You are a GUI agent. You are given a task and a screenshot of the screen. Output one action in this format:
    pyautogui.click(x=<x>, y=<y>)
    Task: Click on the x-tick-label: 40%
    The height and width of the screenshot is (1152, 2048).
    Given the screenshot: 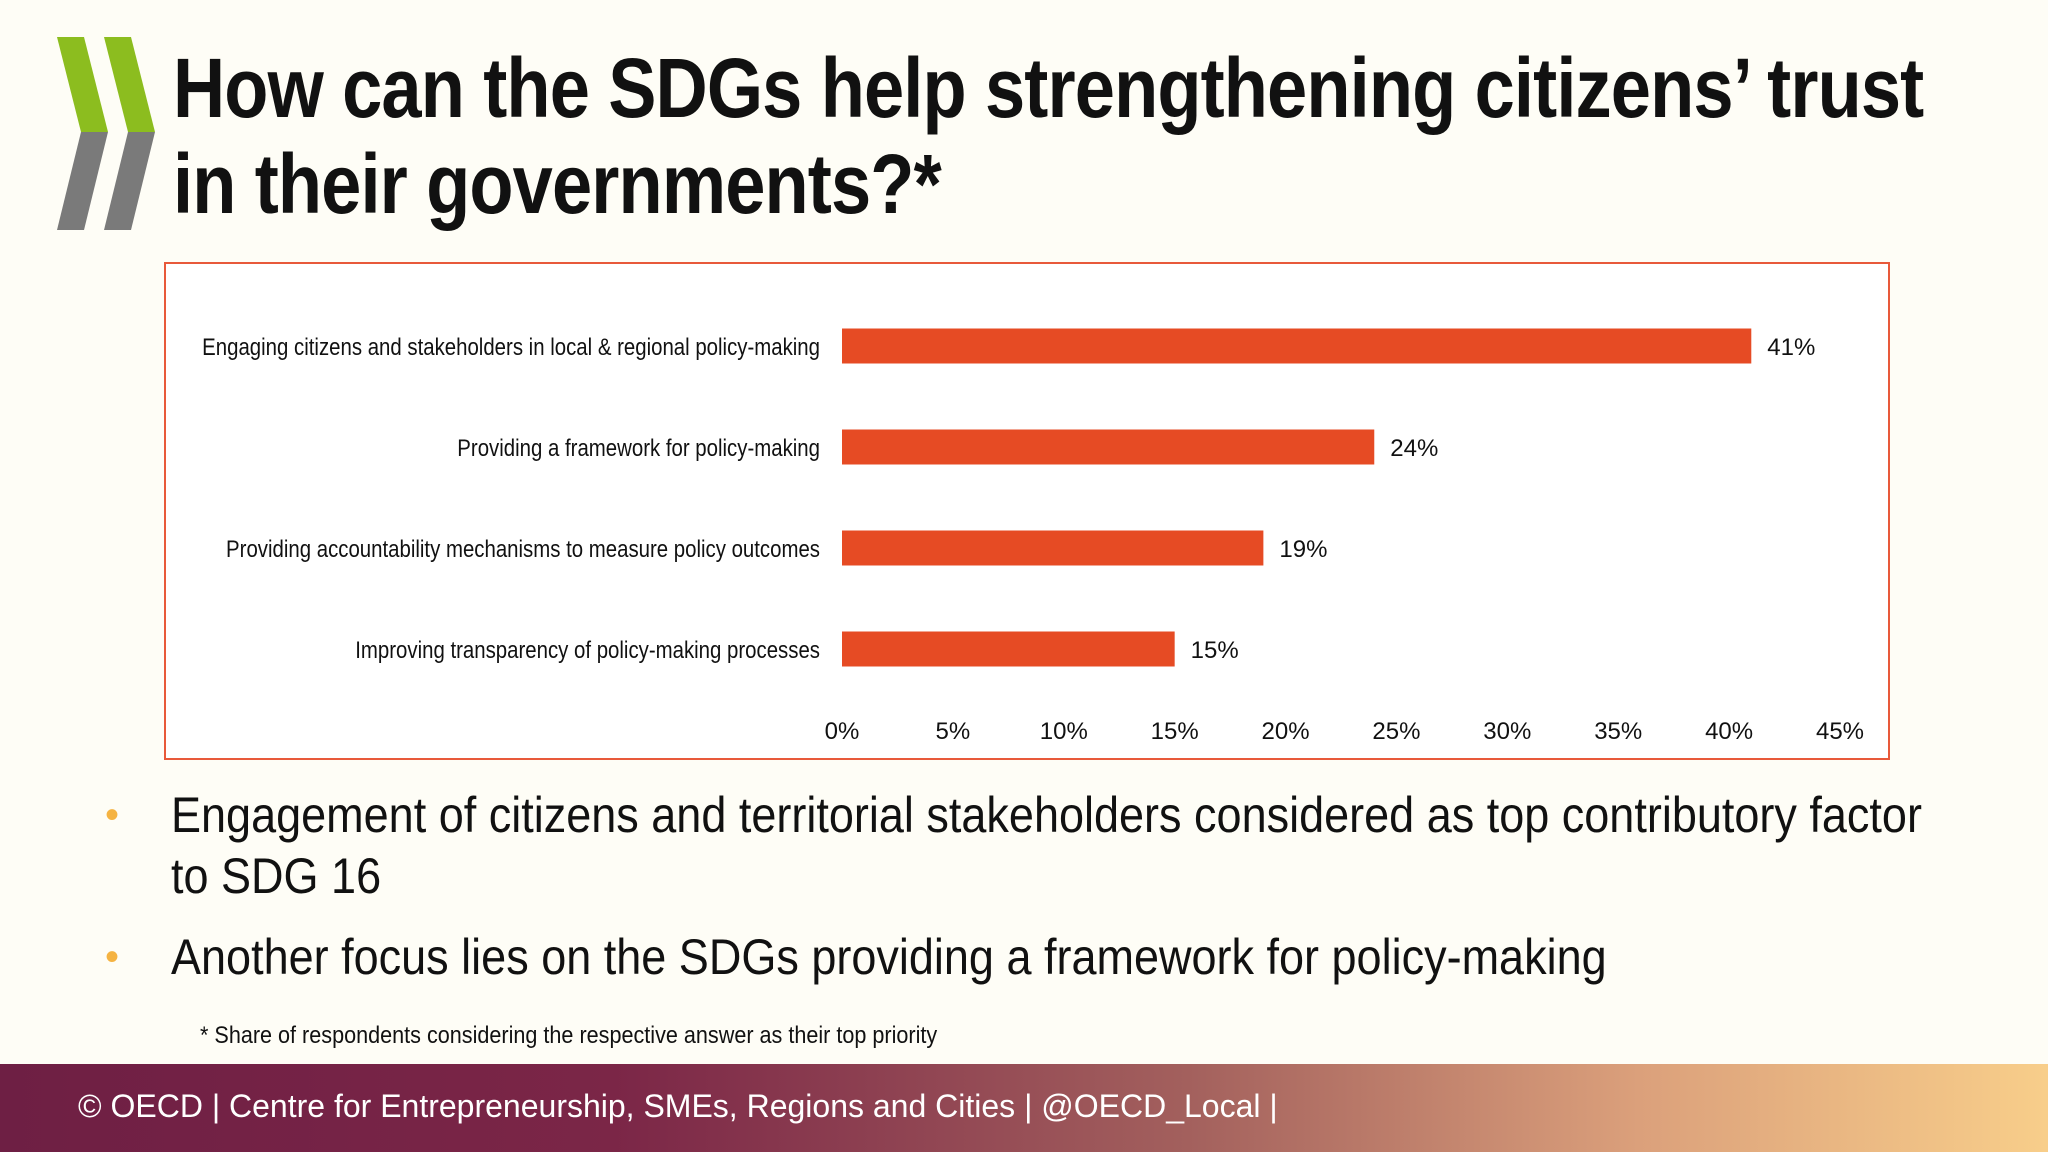 What is the action you would take?
    pyautogui.click(x=1729, y=731)
    